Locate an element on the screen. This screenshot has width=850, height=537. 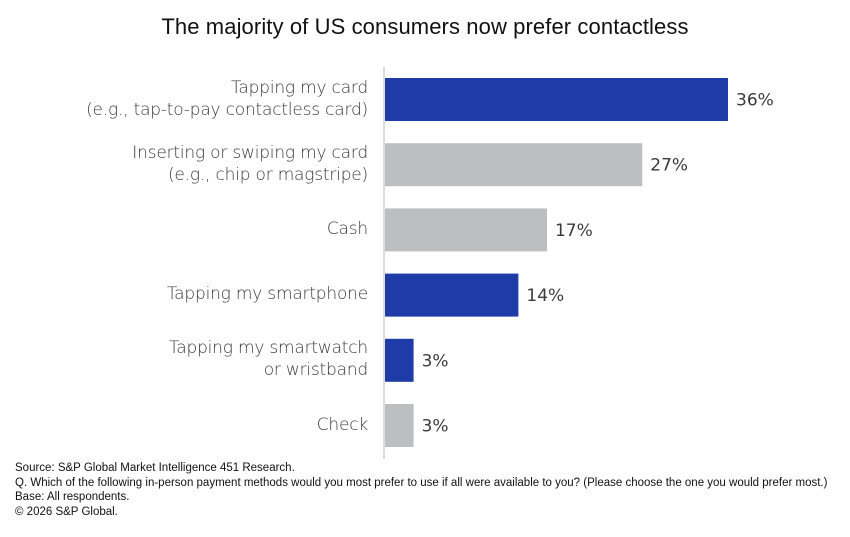
category-label-3: Tapping my smartphone is located at coordinates (267, 294).